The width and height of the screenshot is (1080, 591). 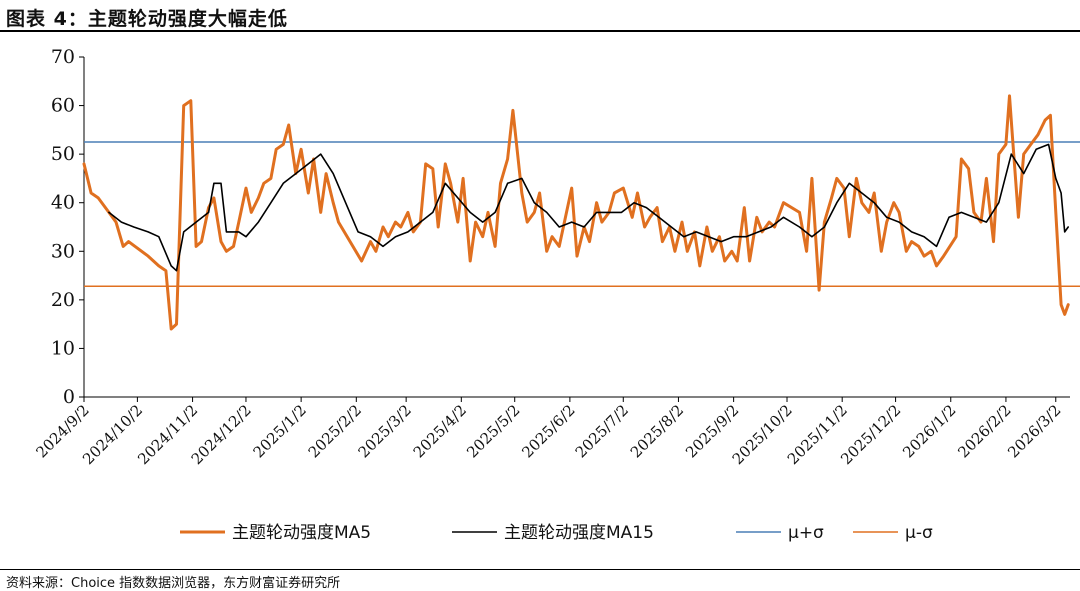 I want to click on source-rule, so click(x=540, y=569).